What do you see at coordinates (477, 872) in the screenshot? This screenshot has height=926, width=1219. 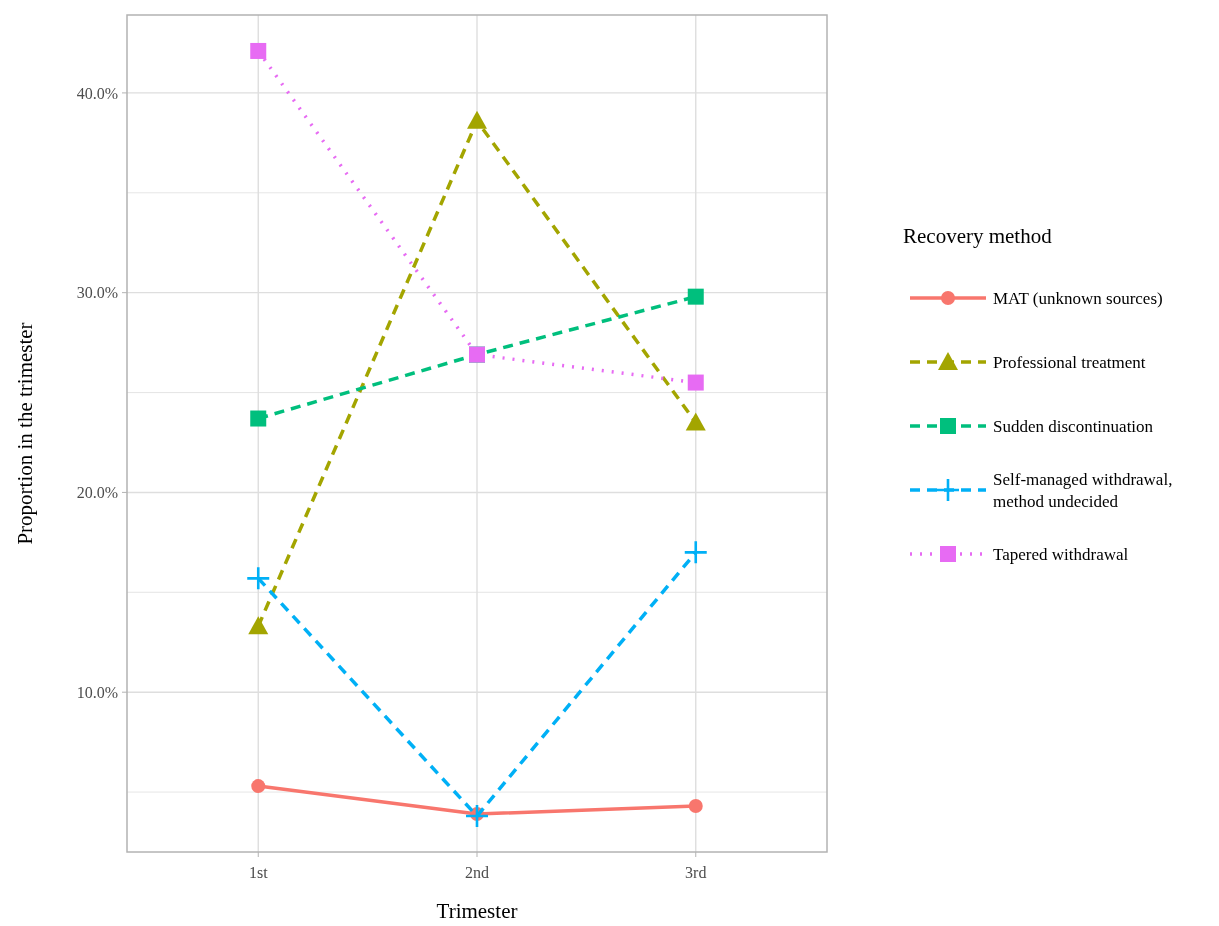 I see `x-tick-label: 2nd` at bounding box center [477, 872].